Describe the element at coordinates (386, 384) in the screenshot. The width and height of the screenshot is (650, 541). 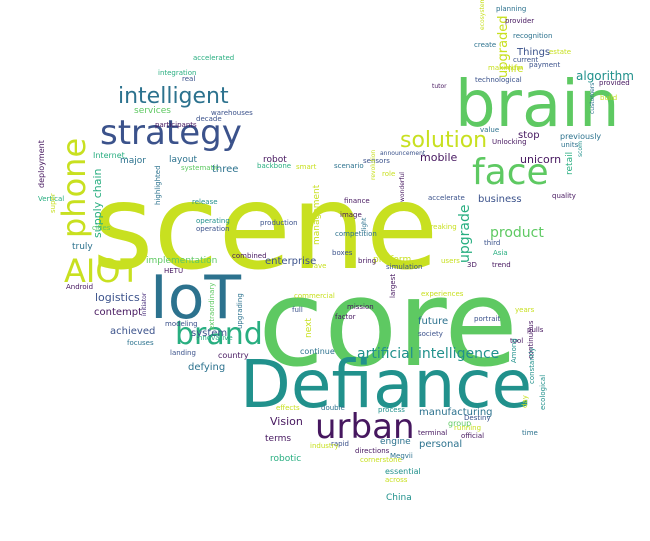
I see `word-defiance: Defiance` at that location.